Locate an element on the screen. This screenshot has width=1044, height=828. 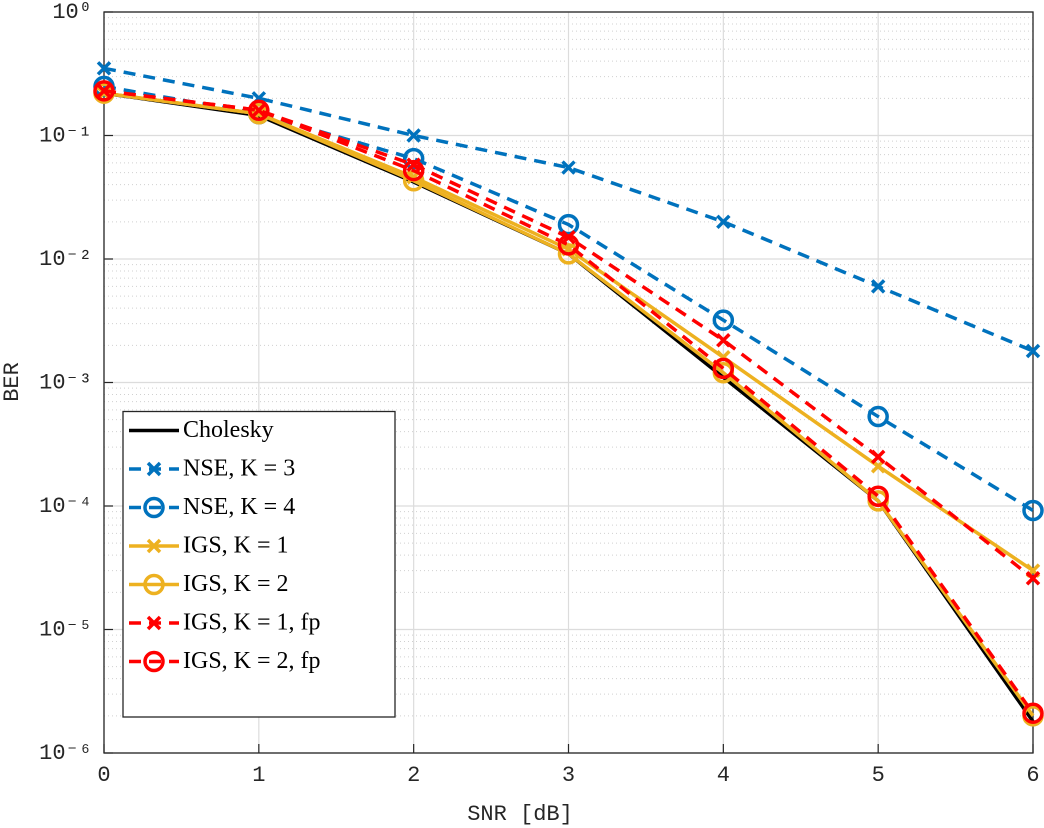
legend-label: IGS, K = 2, fp is located at coordinates (252, 661).